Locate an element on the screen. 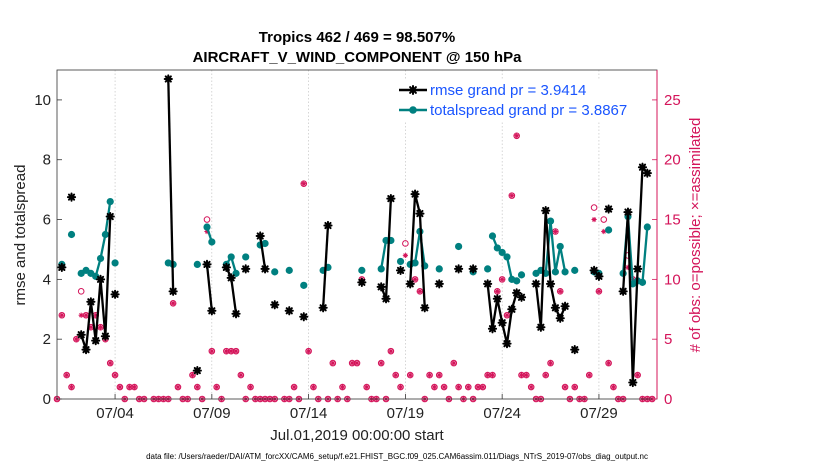 This screenshot has height=470, width=830. rmse-line is located at coordinates (209, 287).